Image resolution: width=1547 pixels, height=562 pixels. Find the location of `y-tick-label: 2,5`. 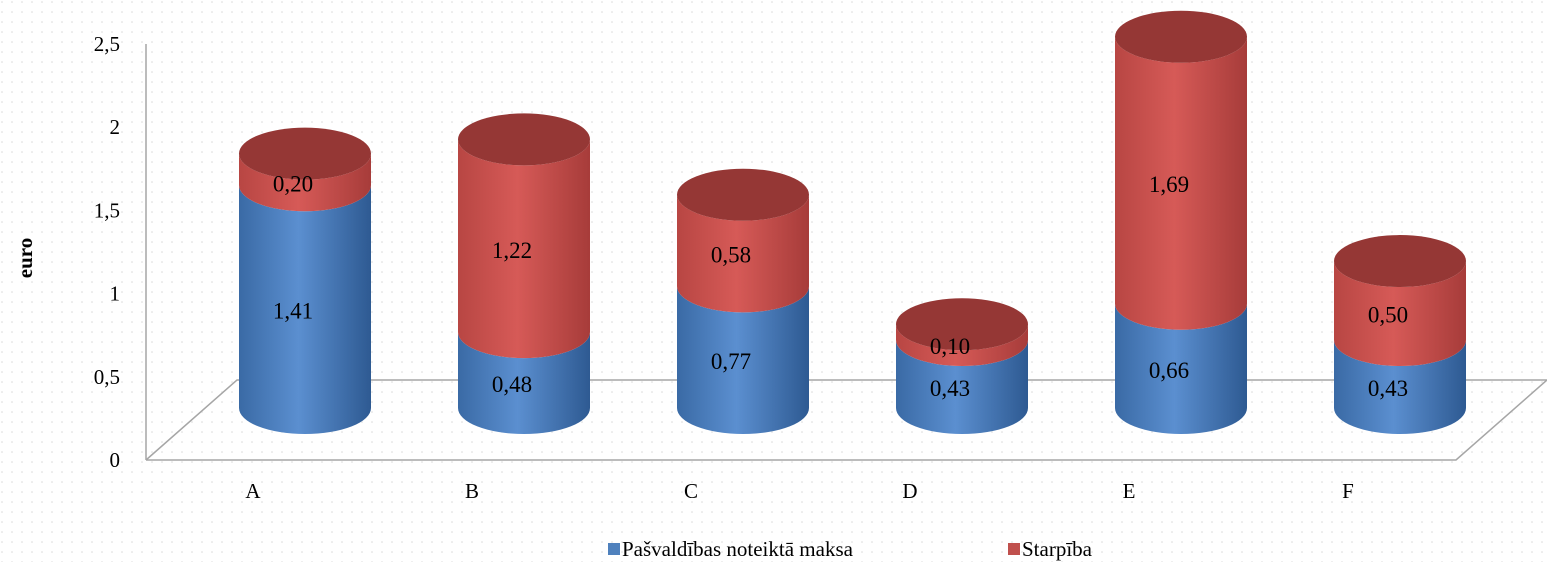

y-tick-label: 2,5 is located at coordinates (107, 44).